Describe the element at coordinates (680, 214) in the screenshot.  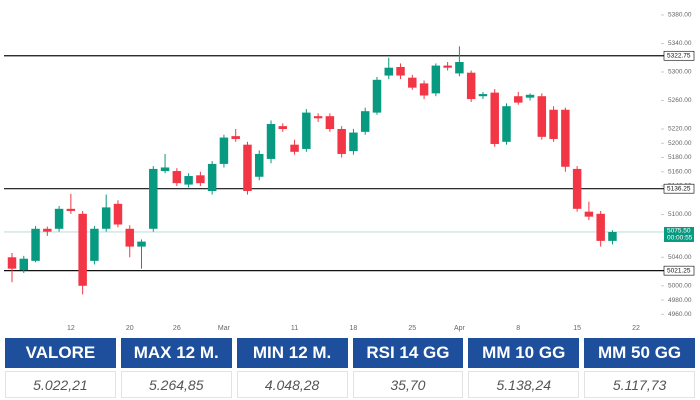
I see `y-tick-label: 5100.00` at that location.